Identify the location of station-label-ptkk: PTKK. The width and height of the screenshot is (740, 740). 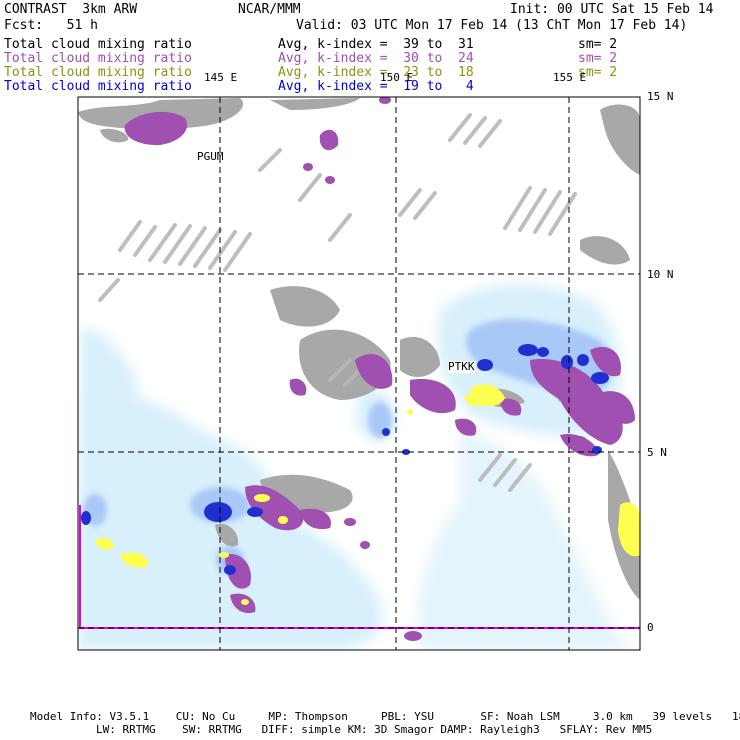
(461, 366).